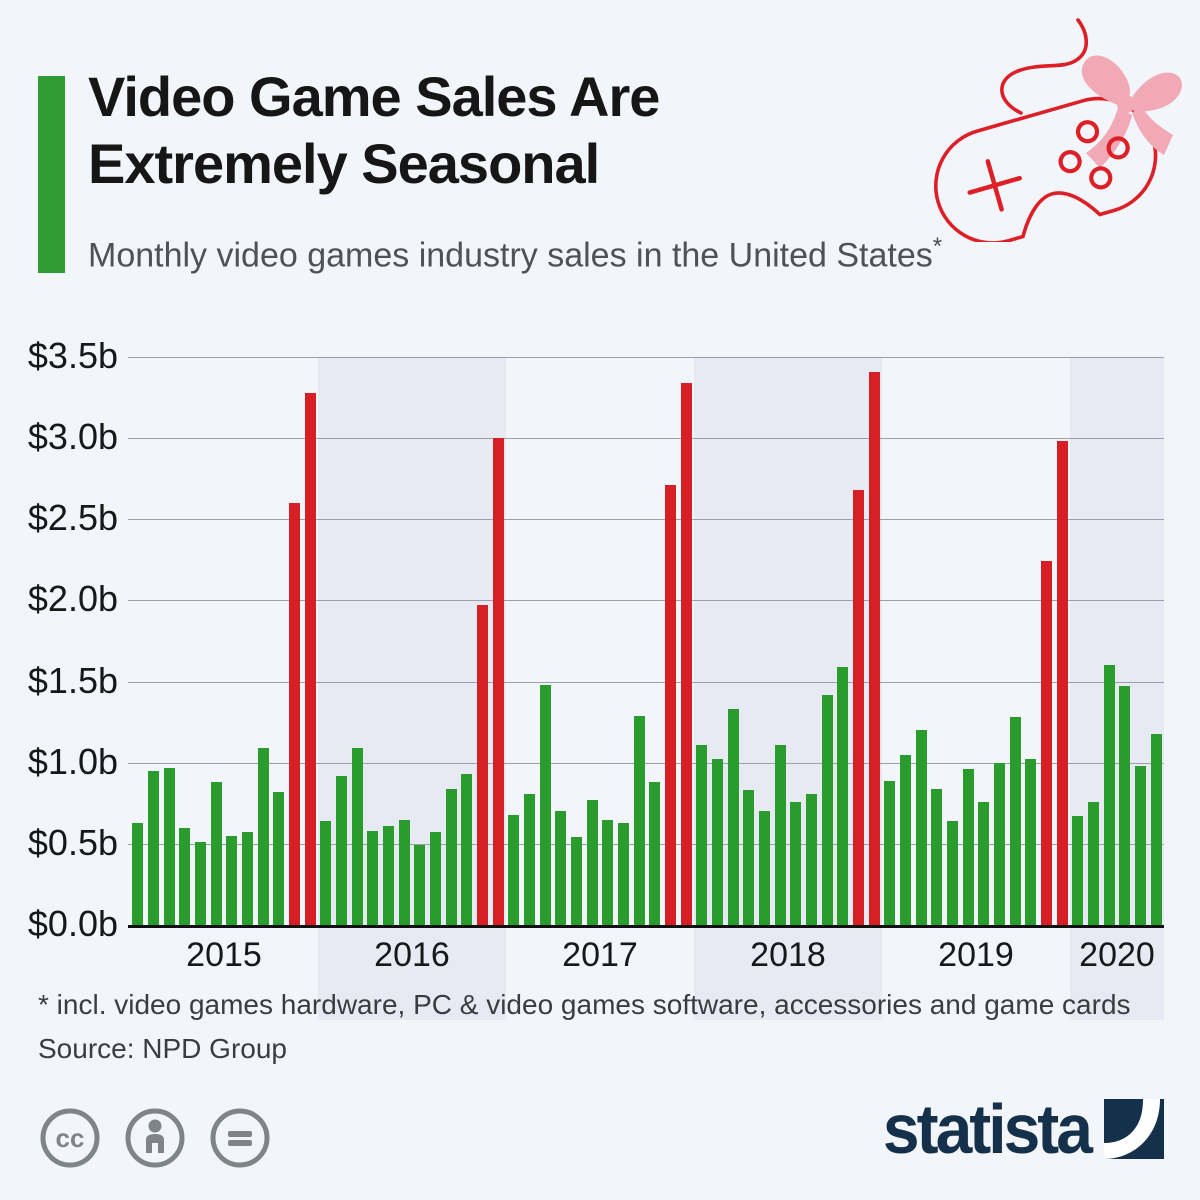 This screenshot has height=1200, width=1200. I want to click on bar-2019-m6, so click(968, 847).